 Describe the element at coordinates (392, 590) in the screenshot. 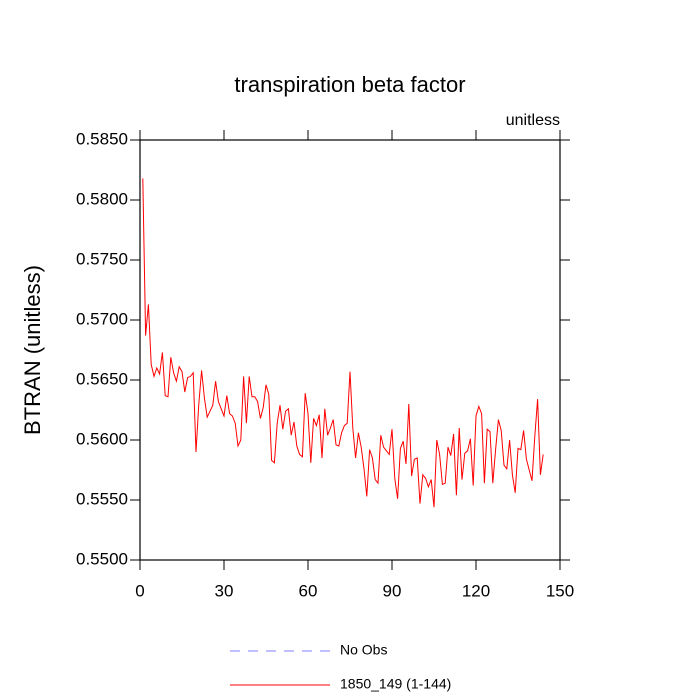

I see `x-tick-label: 90` at that location.